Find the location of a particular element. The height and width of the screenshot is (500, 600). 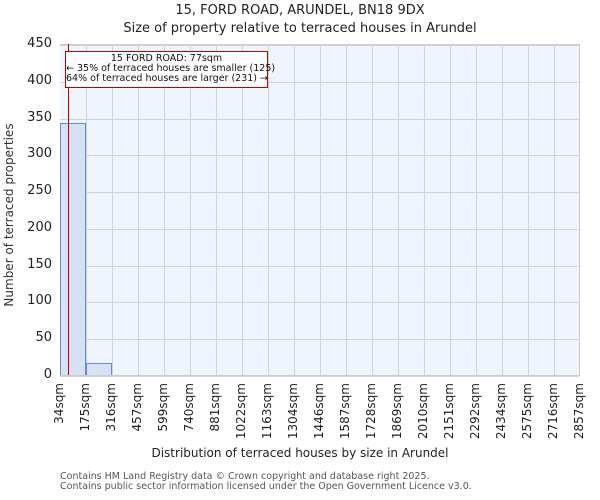

y-tick-label: 450 is located at coordinates (39, 43).